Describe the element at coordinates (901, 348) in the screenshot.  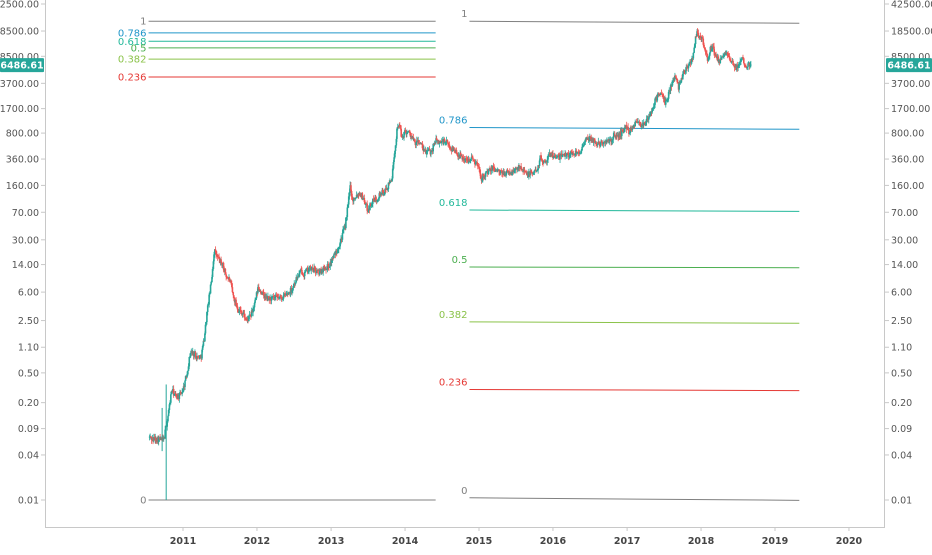
I see `y-tick-label-right: 1.10` at that location.